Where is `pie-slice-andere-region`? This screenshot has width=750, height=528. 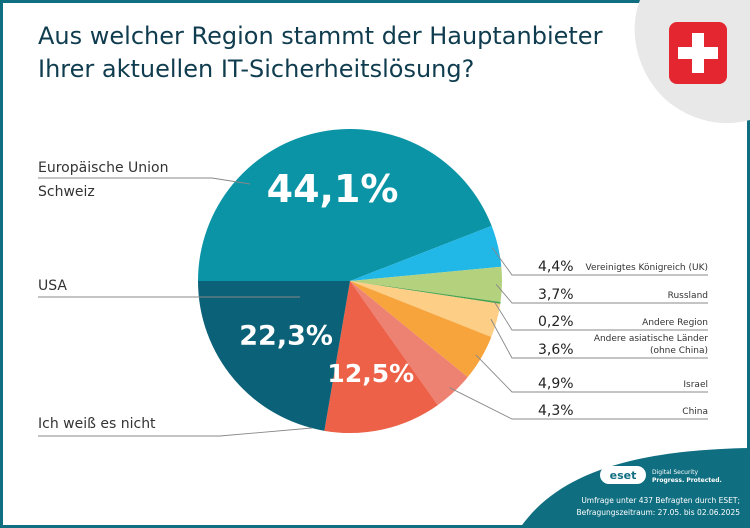
pie-slice-andere-region is located at coordinates (425, 292).